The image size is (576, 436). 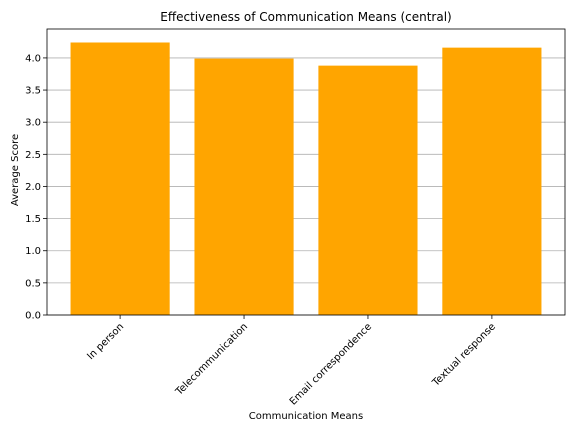 I want to click on y-tick-label: 1.5, so click(x=33, y=219).